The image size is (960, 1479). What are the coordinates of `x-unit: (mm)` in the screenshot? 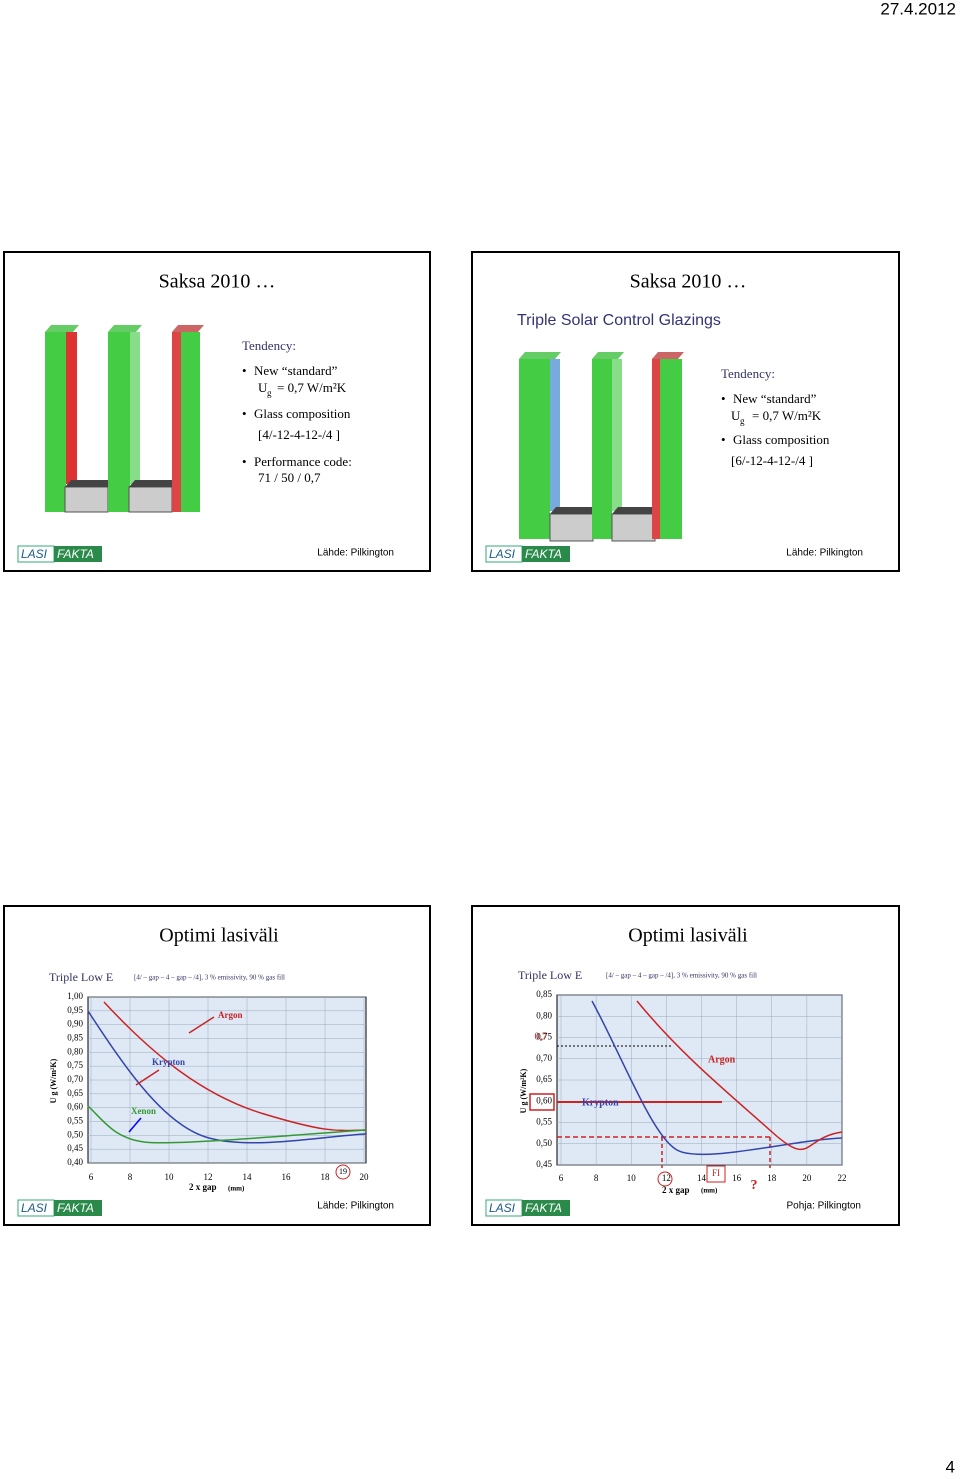 It's located at (236, 1189).